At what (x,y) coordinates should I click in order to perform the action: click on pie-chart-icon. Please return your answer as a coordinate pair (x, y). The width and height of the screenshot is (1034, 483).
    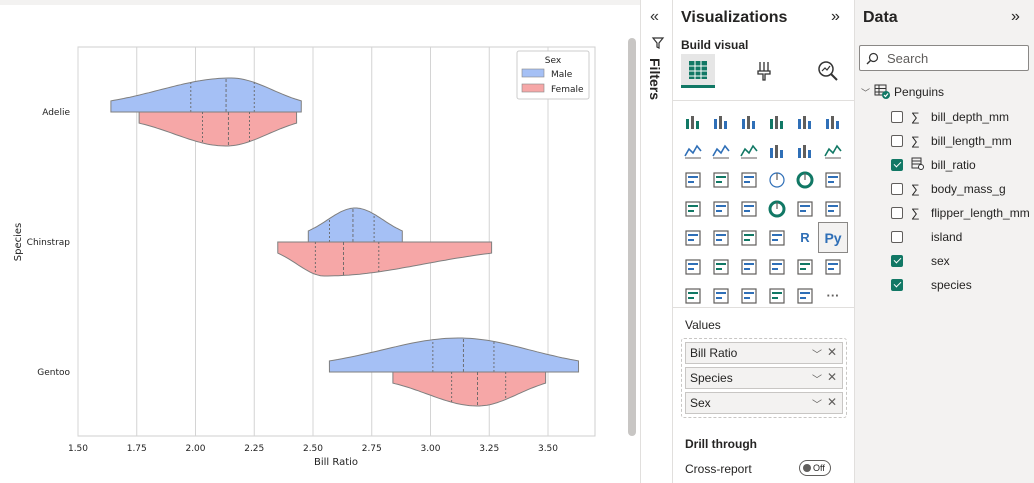
    Looking at the image, I should click on (777, 179).